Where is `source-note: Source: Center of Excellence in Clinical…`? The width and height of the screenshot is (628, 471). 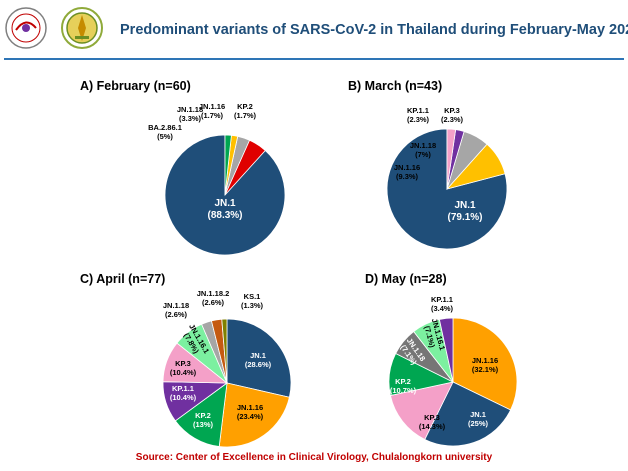 source-note: Source: Center of Excellence in Clinical… is located at coordinates (314, 457).